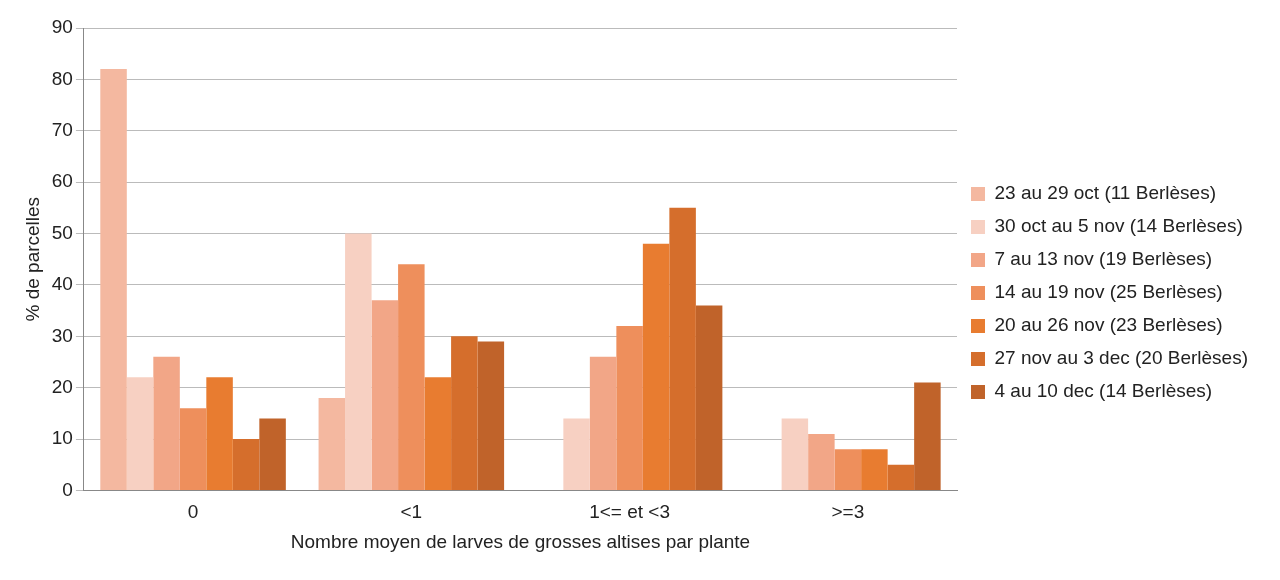 This screenshot has width=1280, height=580. Describe the element at coordinates (62, 438) in the screenshot. I see `y-tick-label: 10` at that location.